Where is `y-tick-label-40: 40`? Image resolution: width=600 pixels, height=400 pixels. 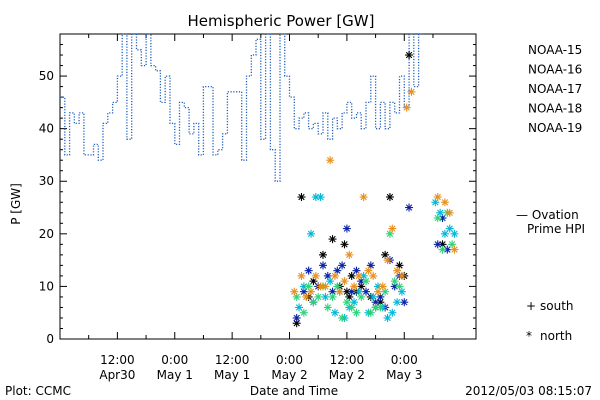
y-tick-label-40: 40 is located at coordinates (46, 129).